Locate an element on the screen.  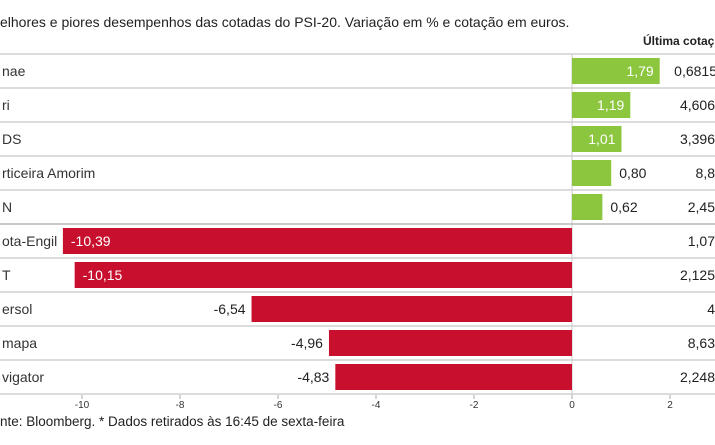
category-label: T is located at coordinates (6, 275).